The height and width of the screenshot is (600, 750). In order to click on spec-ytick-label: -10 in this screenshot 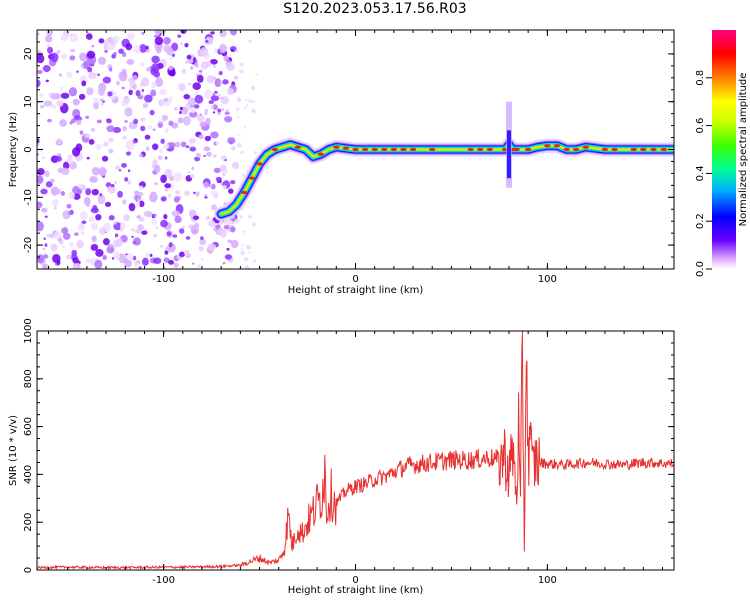, I will do `click(28, 197)`.